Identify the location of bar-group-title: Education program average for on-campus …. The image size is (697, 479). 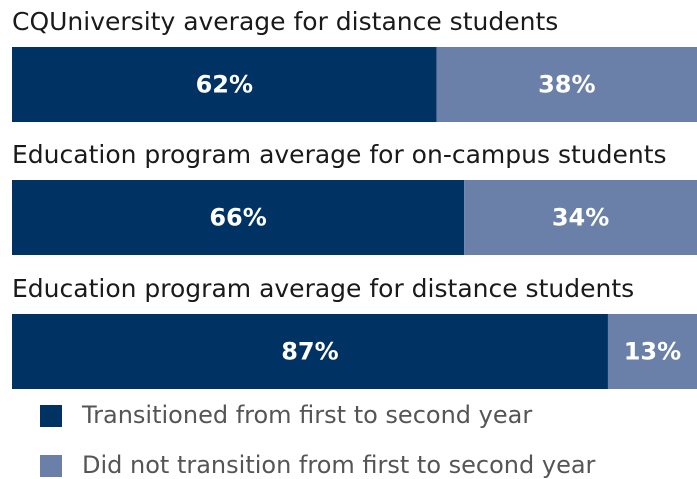
(339, 154).